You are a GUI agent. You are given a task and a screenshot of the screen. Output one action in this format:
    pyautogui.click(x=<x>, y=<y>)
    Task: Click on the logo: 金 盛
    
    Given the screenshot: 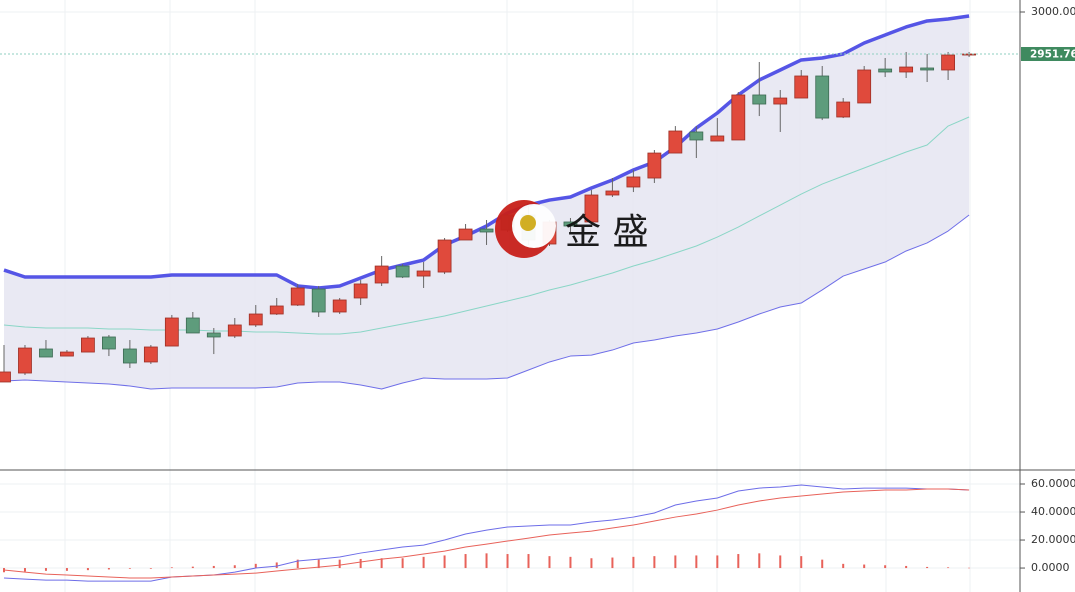 What is the action you would take?
    pyautogui.click(x=571, y=229)
    